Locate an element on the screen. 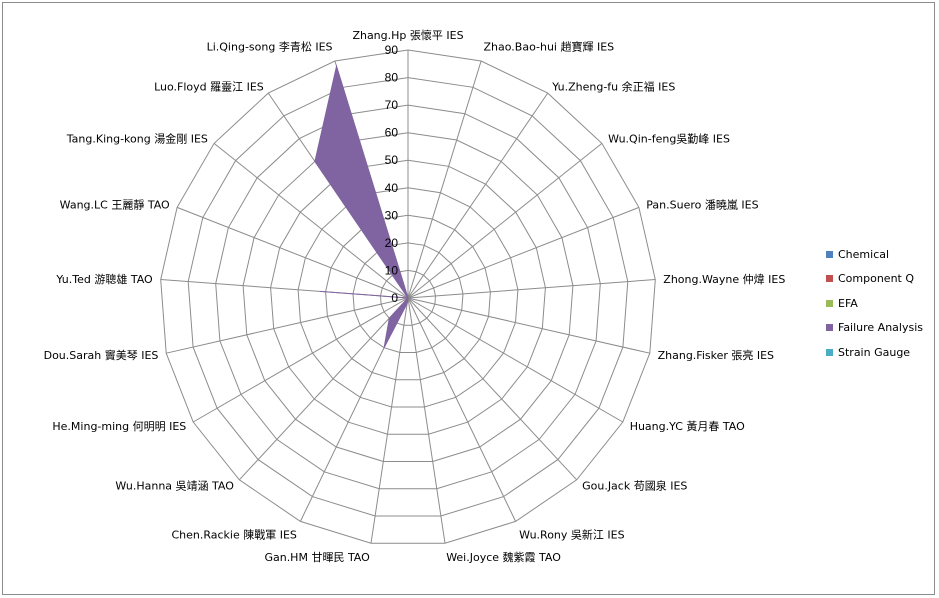 The width and height of the screenshot is (939, 598). category-label: Wu.Qin-feng吳勤峰 IES is located at coordinates (669, 138).